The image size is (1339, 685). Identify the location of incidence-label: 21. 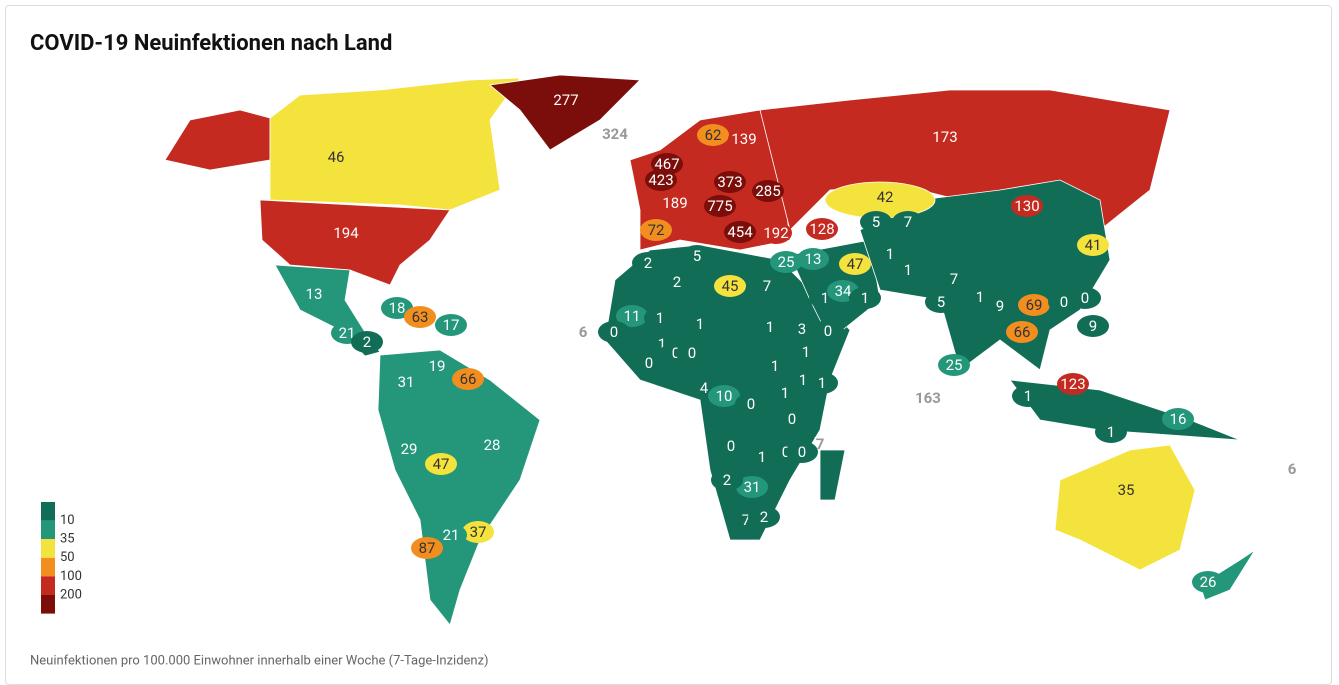
(451, 535).